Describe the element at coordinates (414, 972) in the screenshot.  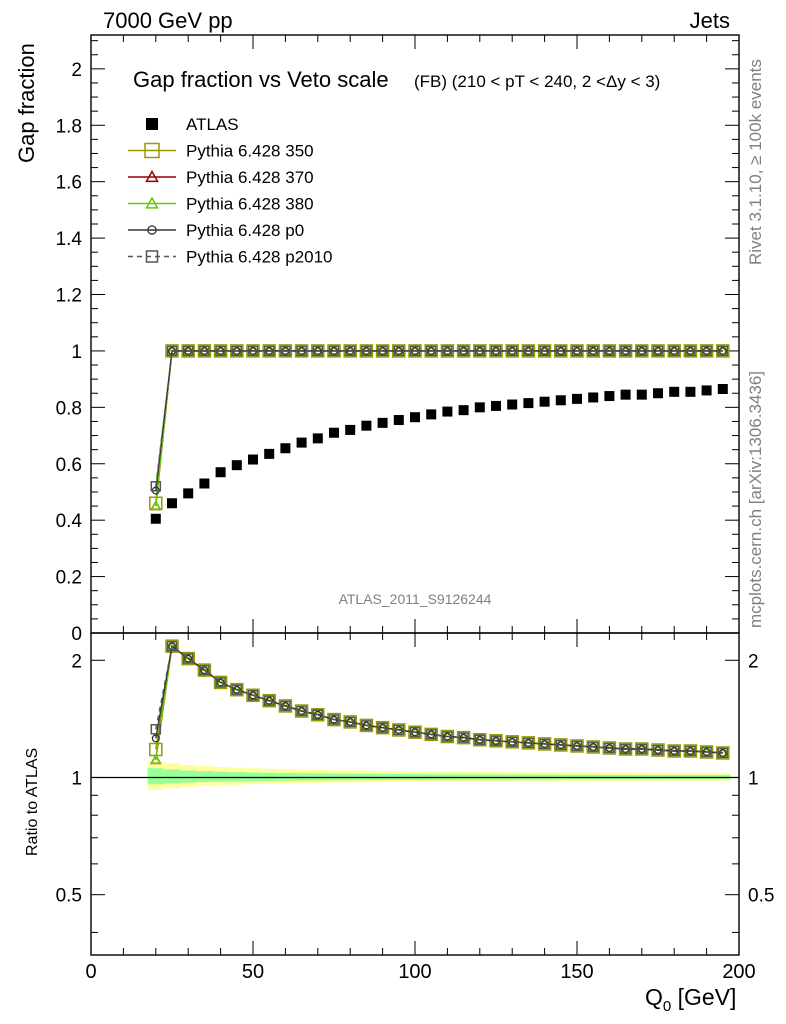
I see `x-tick-label: 100` at that location.